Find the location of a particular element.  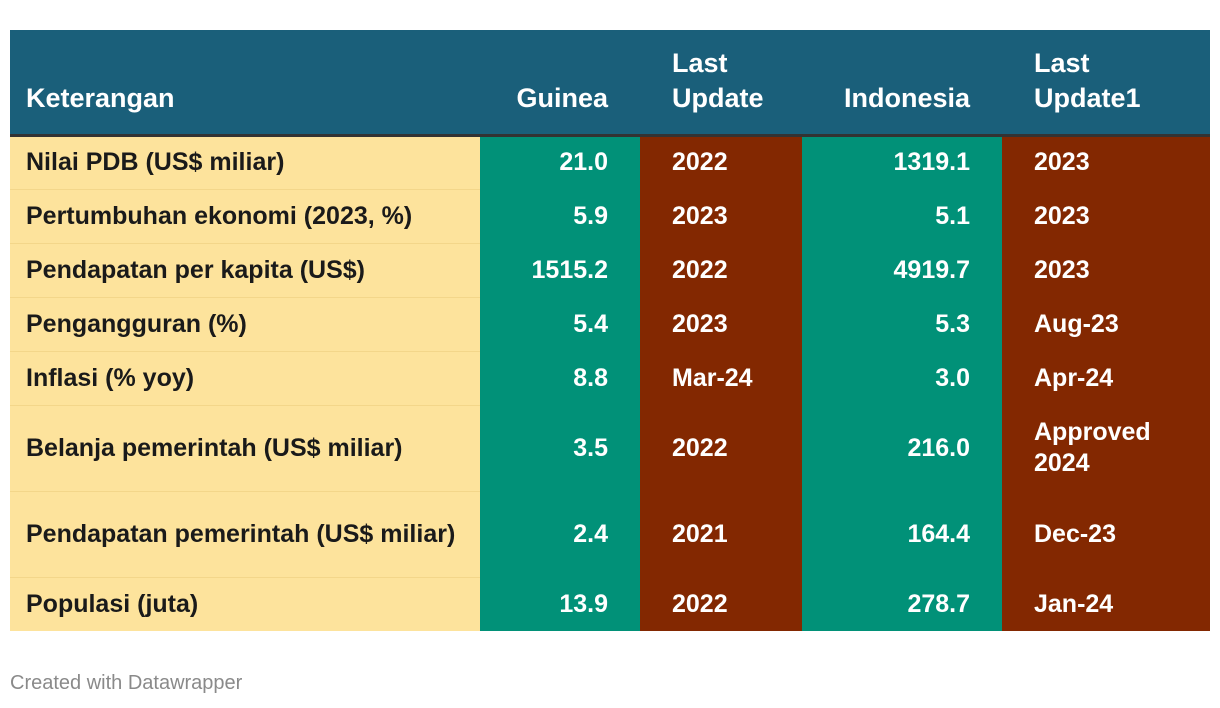

header-last-update1-line-1: Last is located at coordinates (1062, 62).